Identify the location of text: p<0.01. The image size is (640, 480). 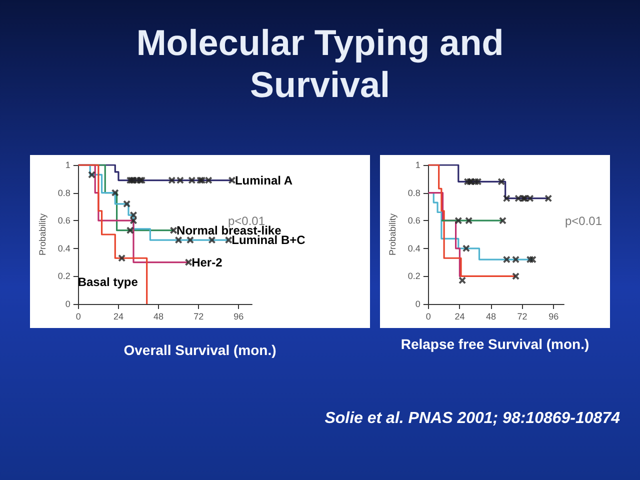
(583, 221).